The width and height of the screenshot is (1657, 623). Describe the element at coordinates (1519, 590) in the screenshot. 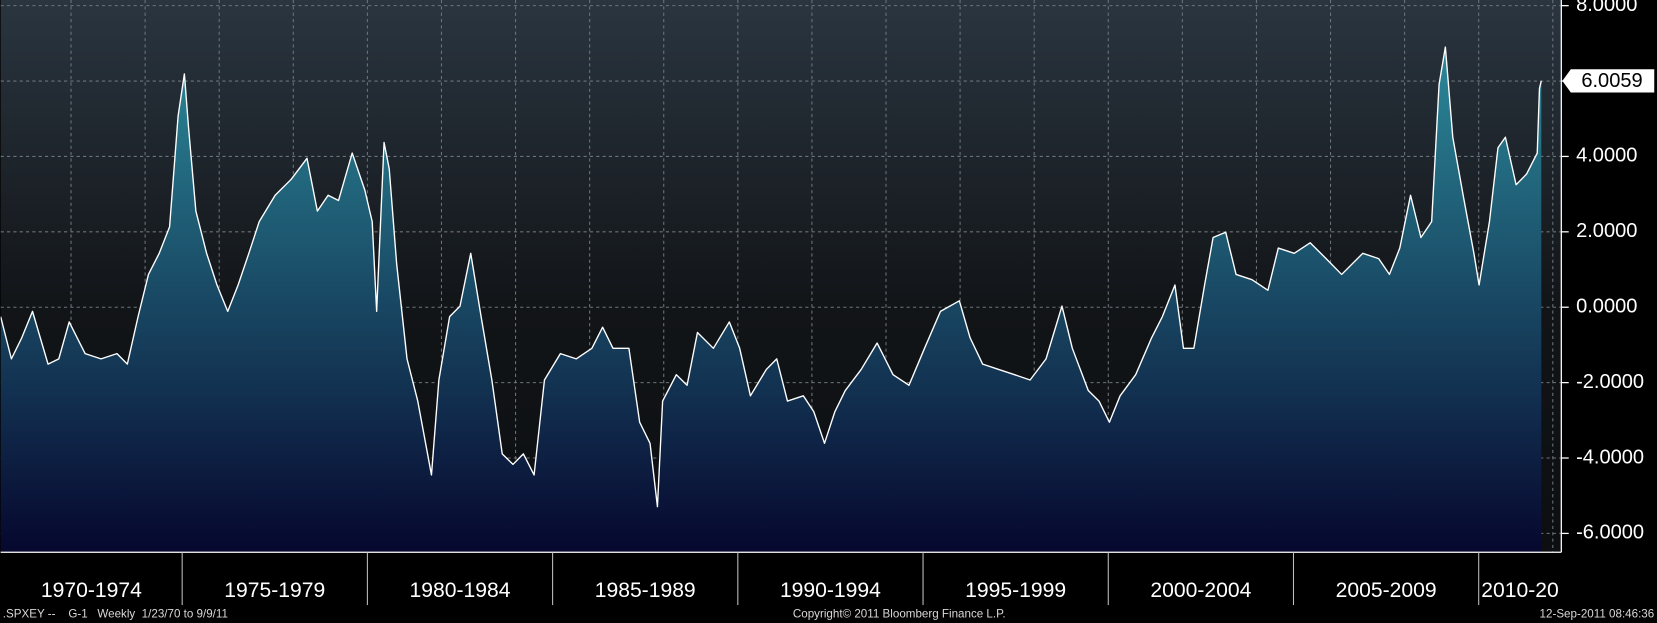

I see `x-tick-label: 2010-20` at that location.